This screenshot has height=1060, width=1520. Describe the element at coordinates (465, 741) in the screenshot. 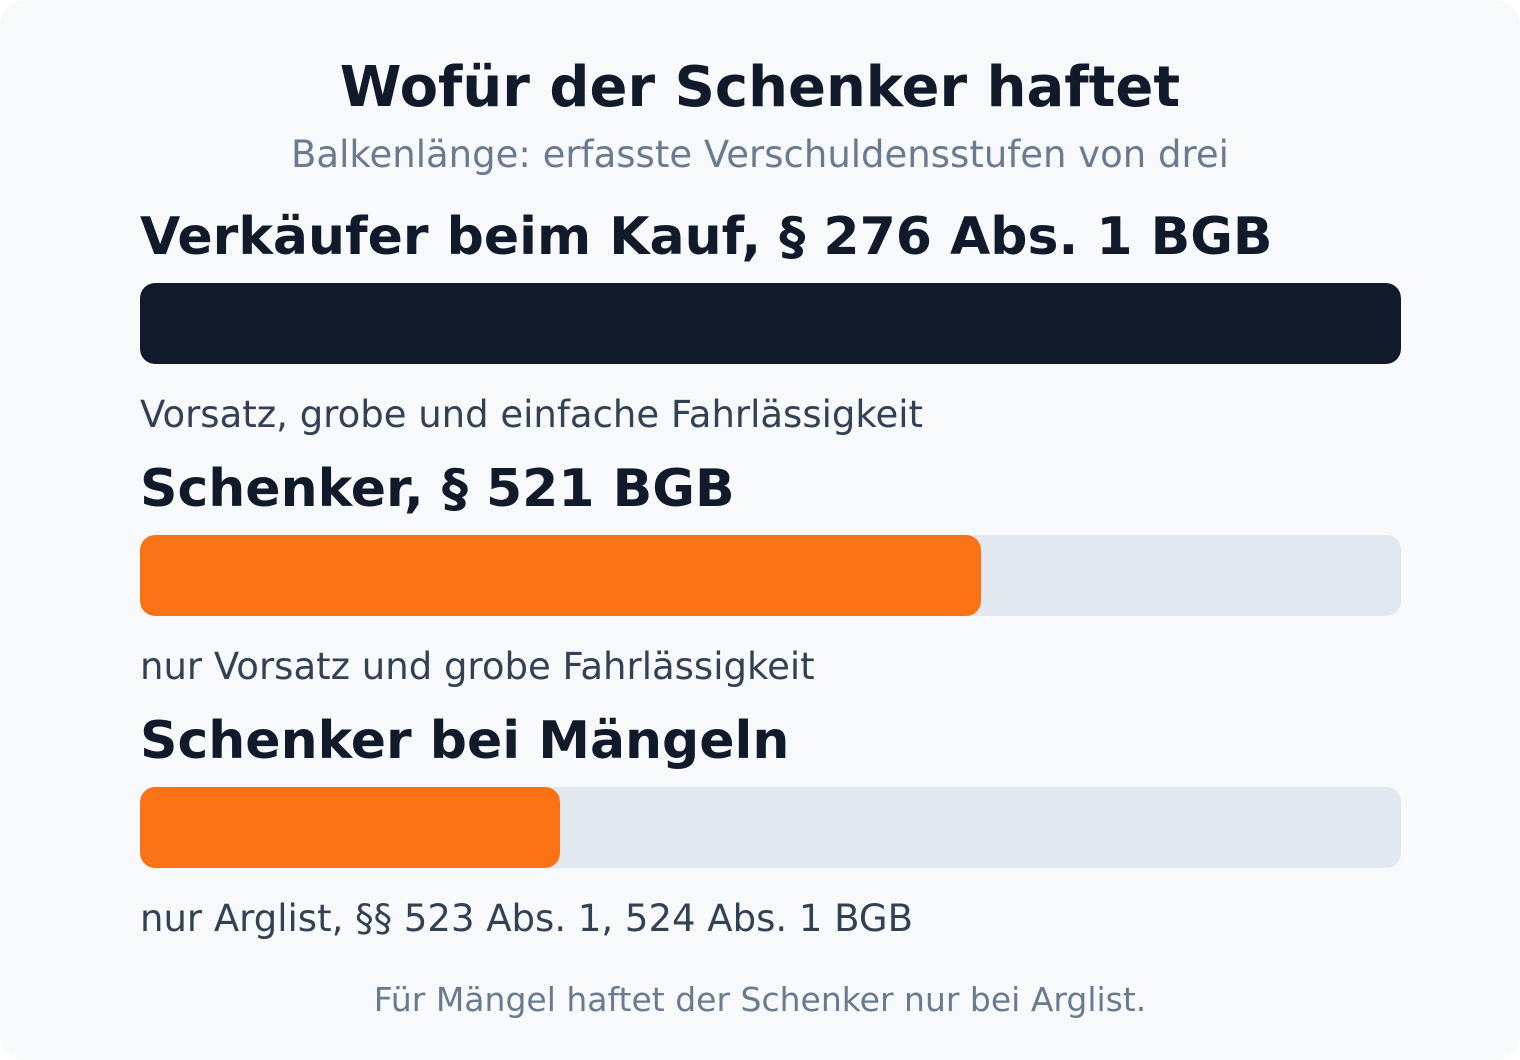

I see `bar-category-label: Schenker bei Mängeln` at that location.